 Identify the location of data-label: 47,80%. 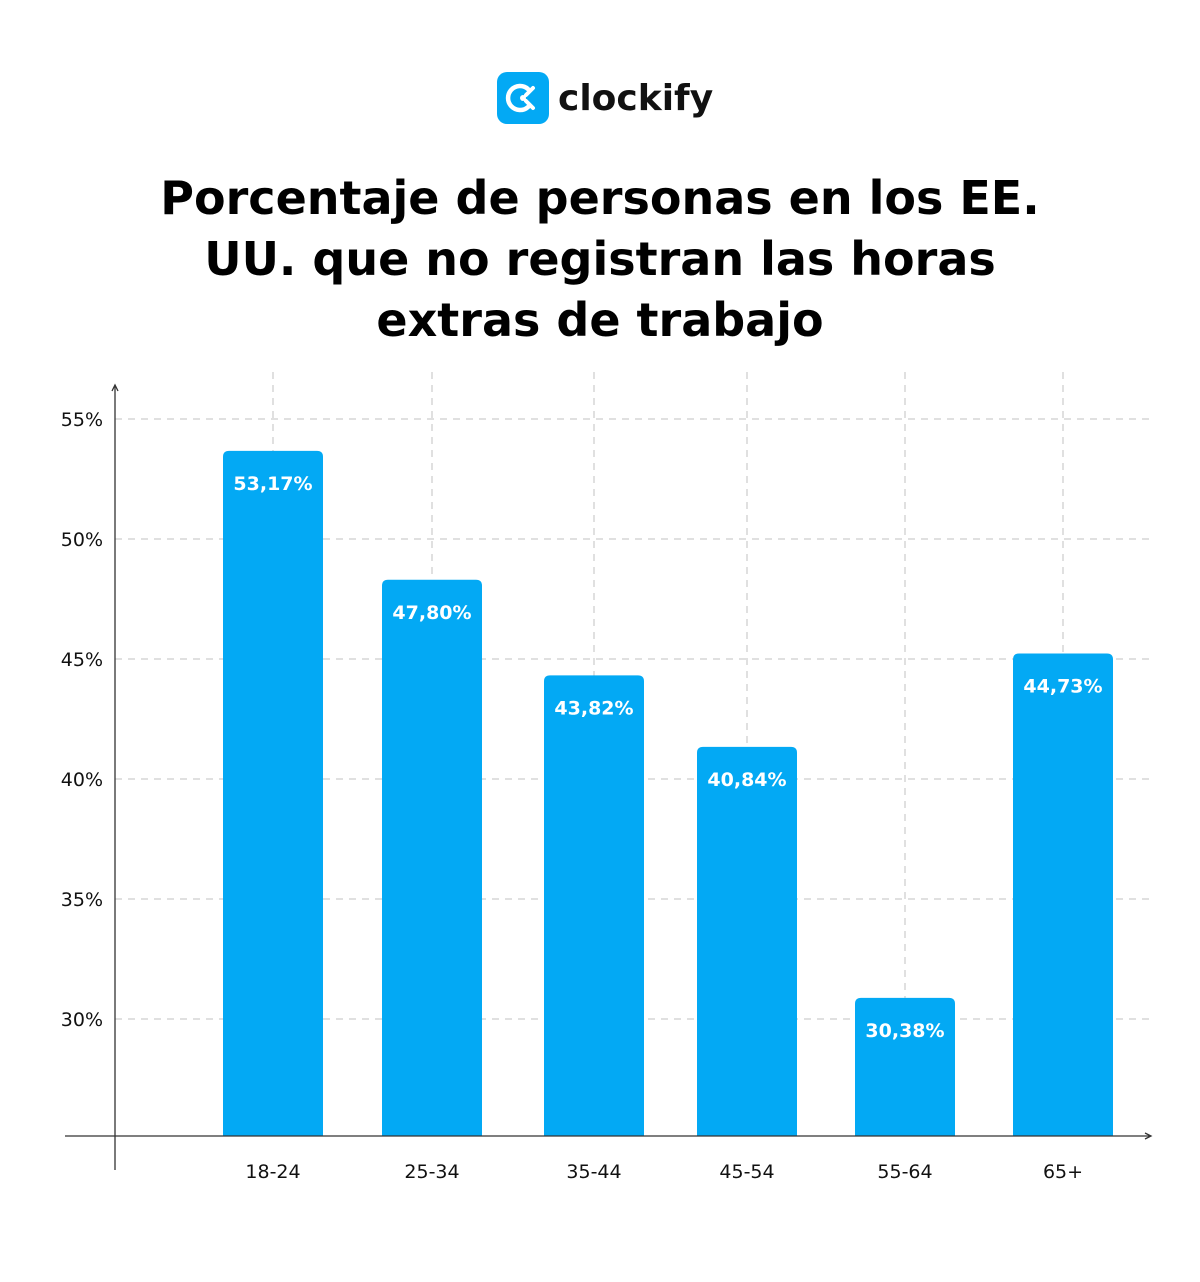
(431, 613).